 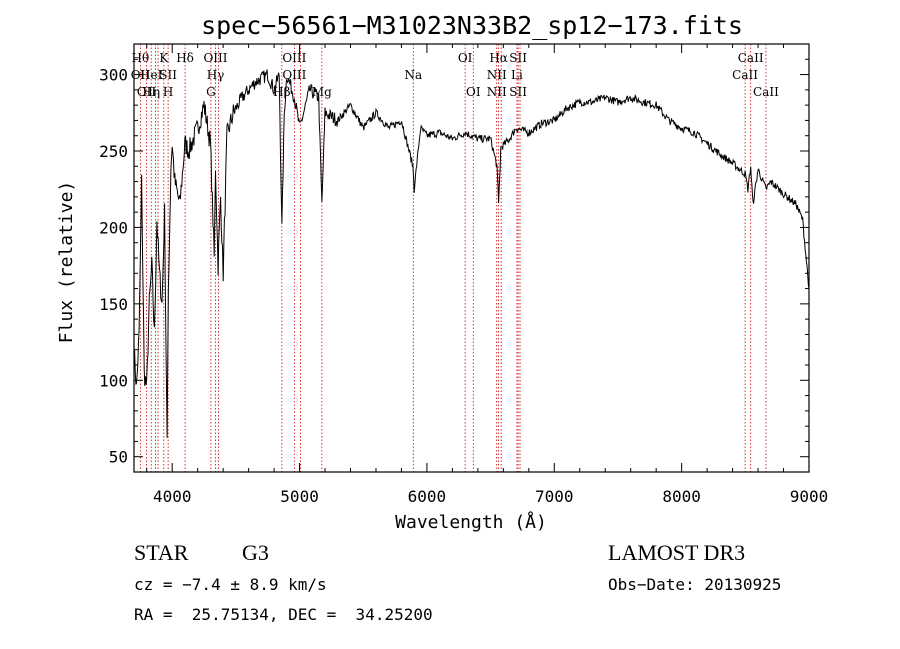 What do you see at coordinates (211, 92) in the screenshot?
I see `spectral-line-label: G` at bounding box center [211, 92].